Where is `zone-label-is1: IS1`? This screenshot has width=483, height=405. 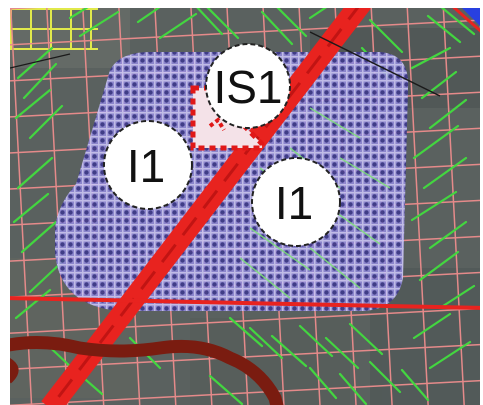
zone-label-is1: IS1 is located at coordinates (248, 86).